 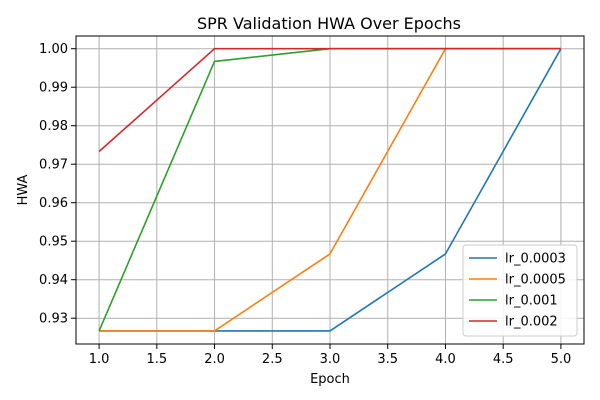 I want to click on legend-label: lr_0.0003, so click(x=535, y=259).